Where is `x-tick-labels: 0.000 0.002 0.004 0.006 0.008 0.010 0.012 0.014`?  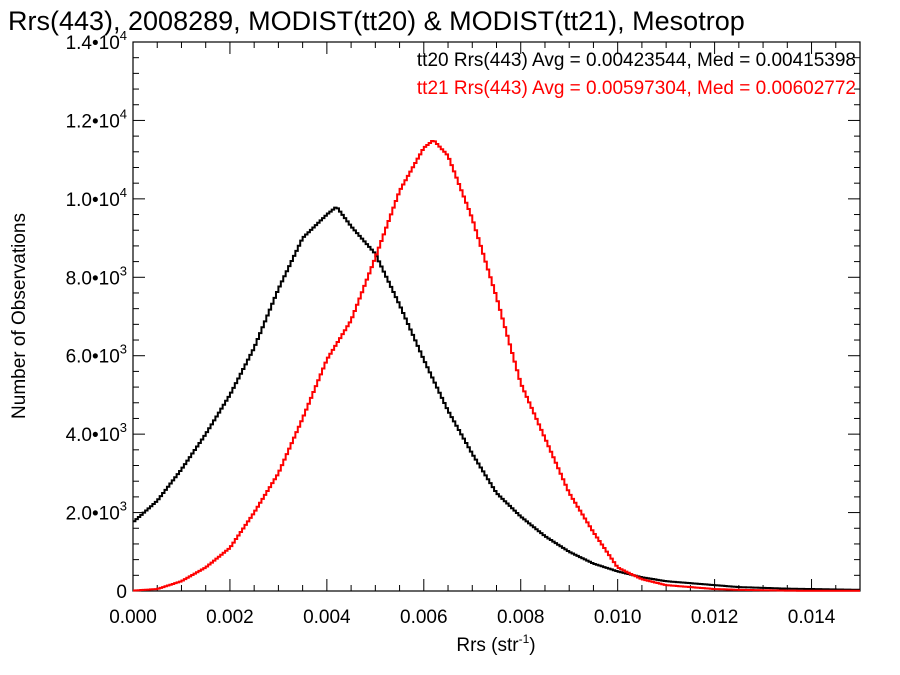
x-tick-labels: 0.000 0.002 0.004 0.006 0.008 0.010 0.012 0.014 is located at coordinates (472, 617).